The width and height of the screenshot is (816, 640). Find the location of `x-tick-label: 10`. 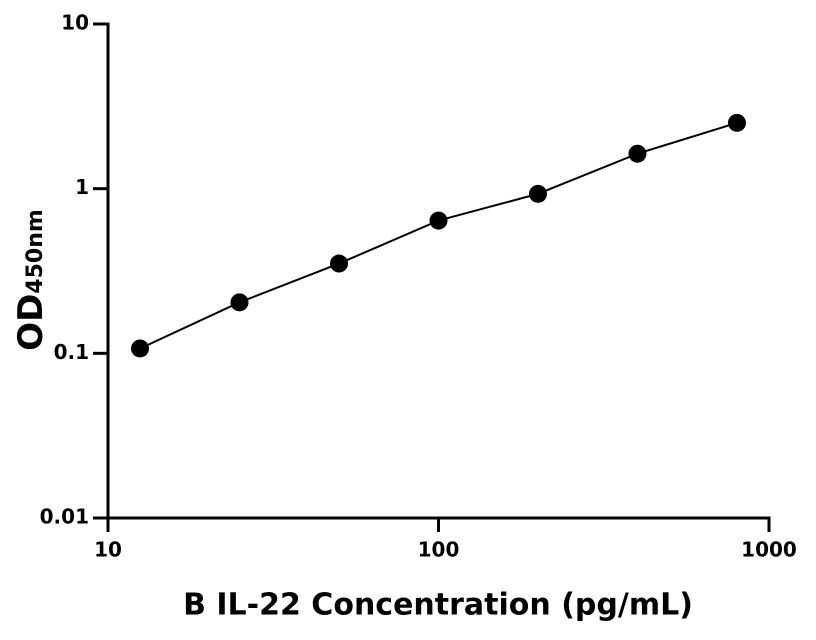

x-tick-label: 10 is located at coordinates (108, 550).